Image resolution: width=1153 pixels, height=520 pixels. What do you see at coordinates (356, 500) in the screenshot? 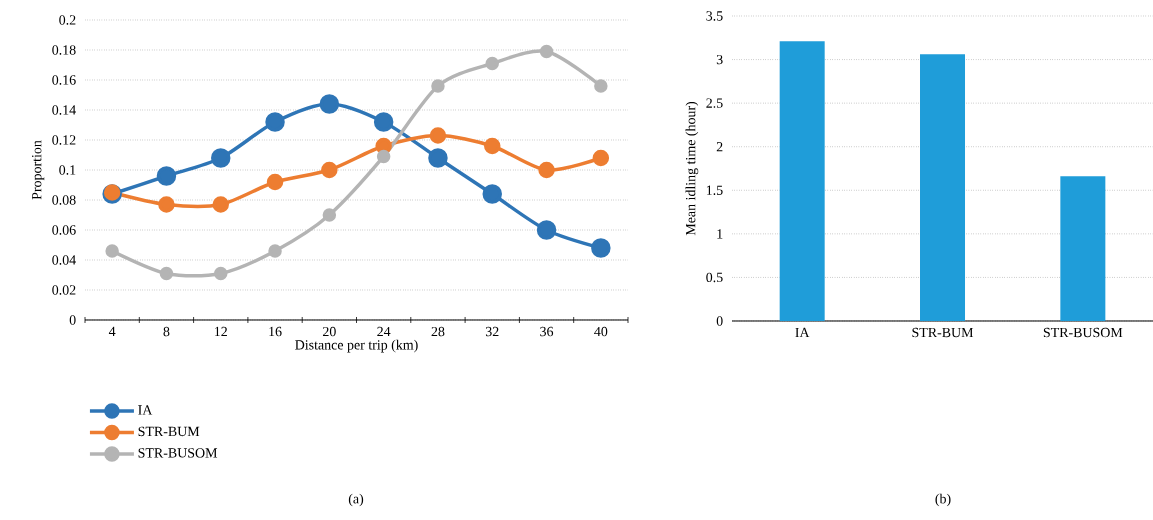
I see `text: (a)` at bounding box center [356, 500].